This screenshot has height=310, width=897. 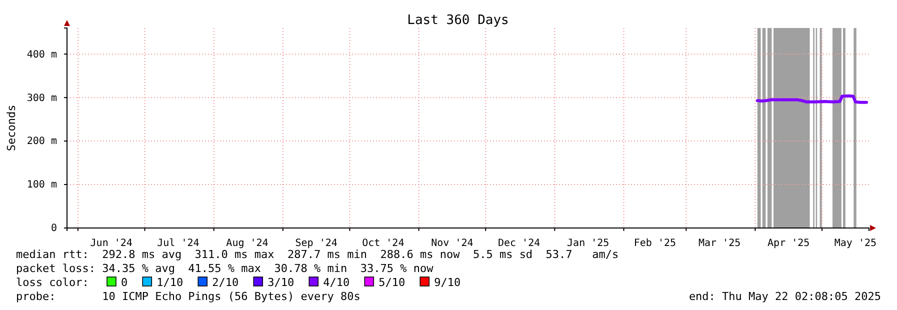 I want to click on legend-label: 4/10, so click(x=336, y=282).